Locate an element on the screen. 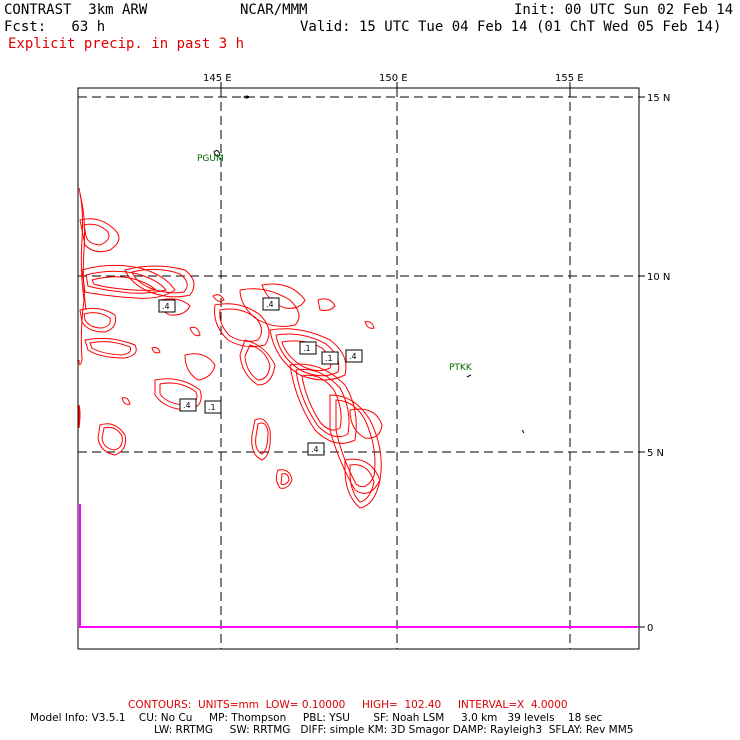  lon-label-150e: 150 E is located at coordinates (393, 78).